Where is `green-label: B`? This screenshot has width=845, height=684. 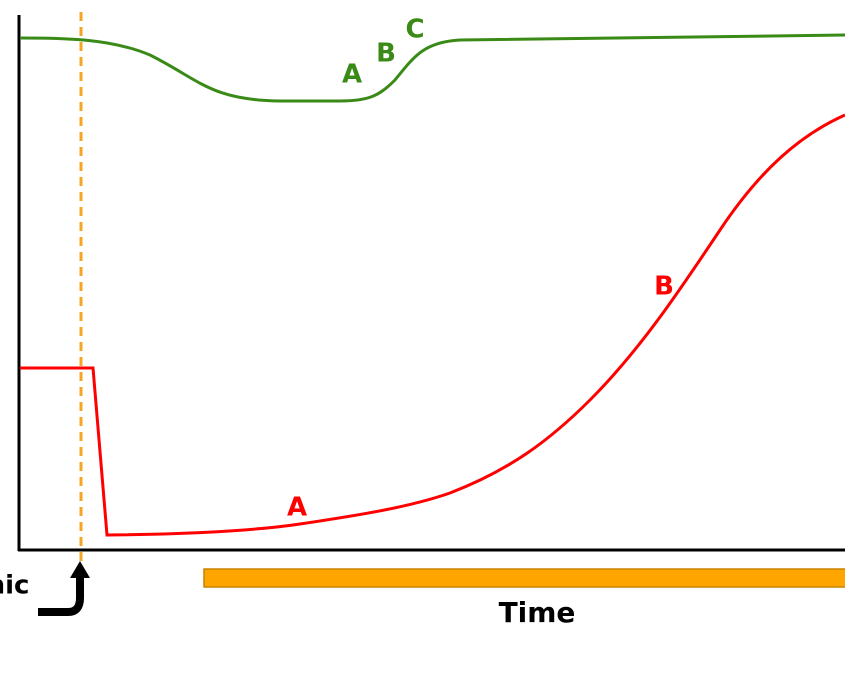 green-label: B is located at coordinates (386, 54).